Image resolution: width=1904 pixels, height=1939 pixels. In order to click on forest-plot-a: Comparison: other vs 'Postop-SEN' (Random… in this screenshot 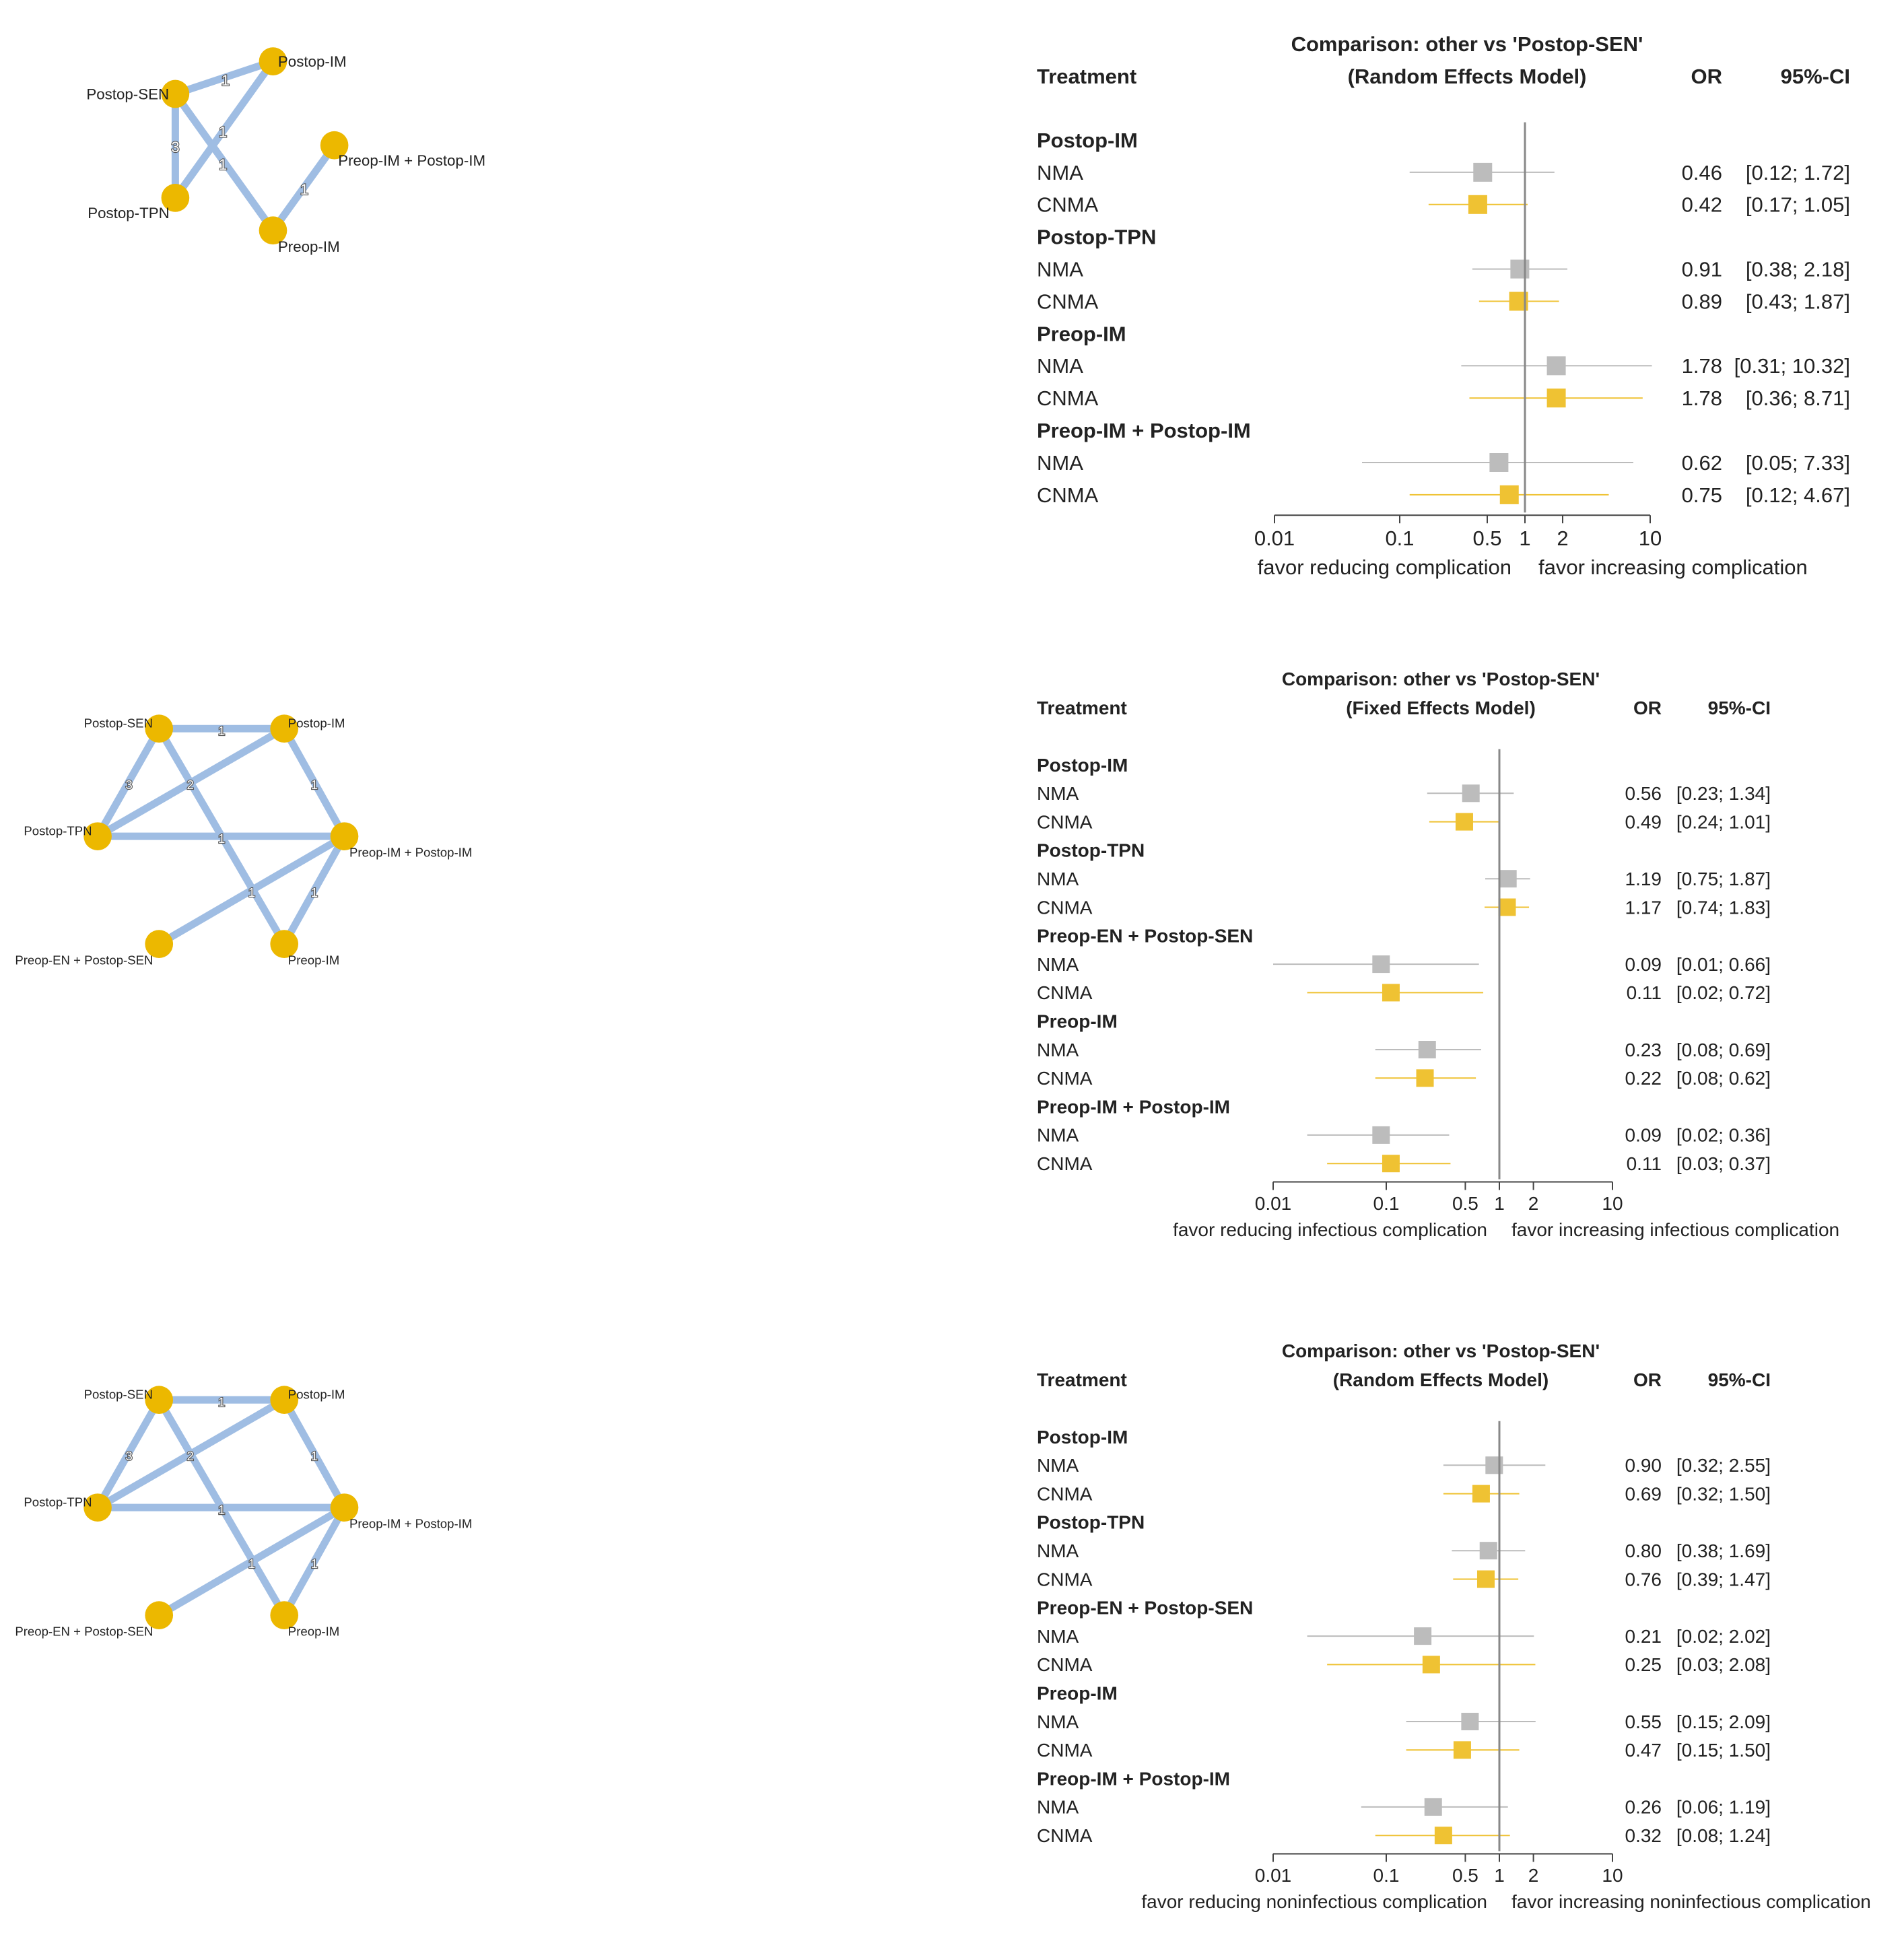, I will do `click(1443, 305)`.